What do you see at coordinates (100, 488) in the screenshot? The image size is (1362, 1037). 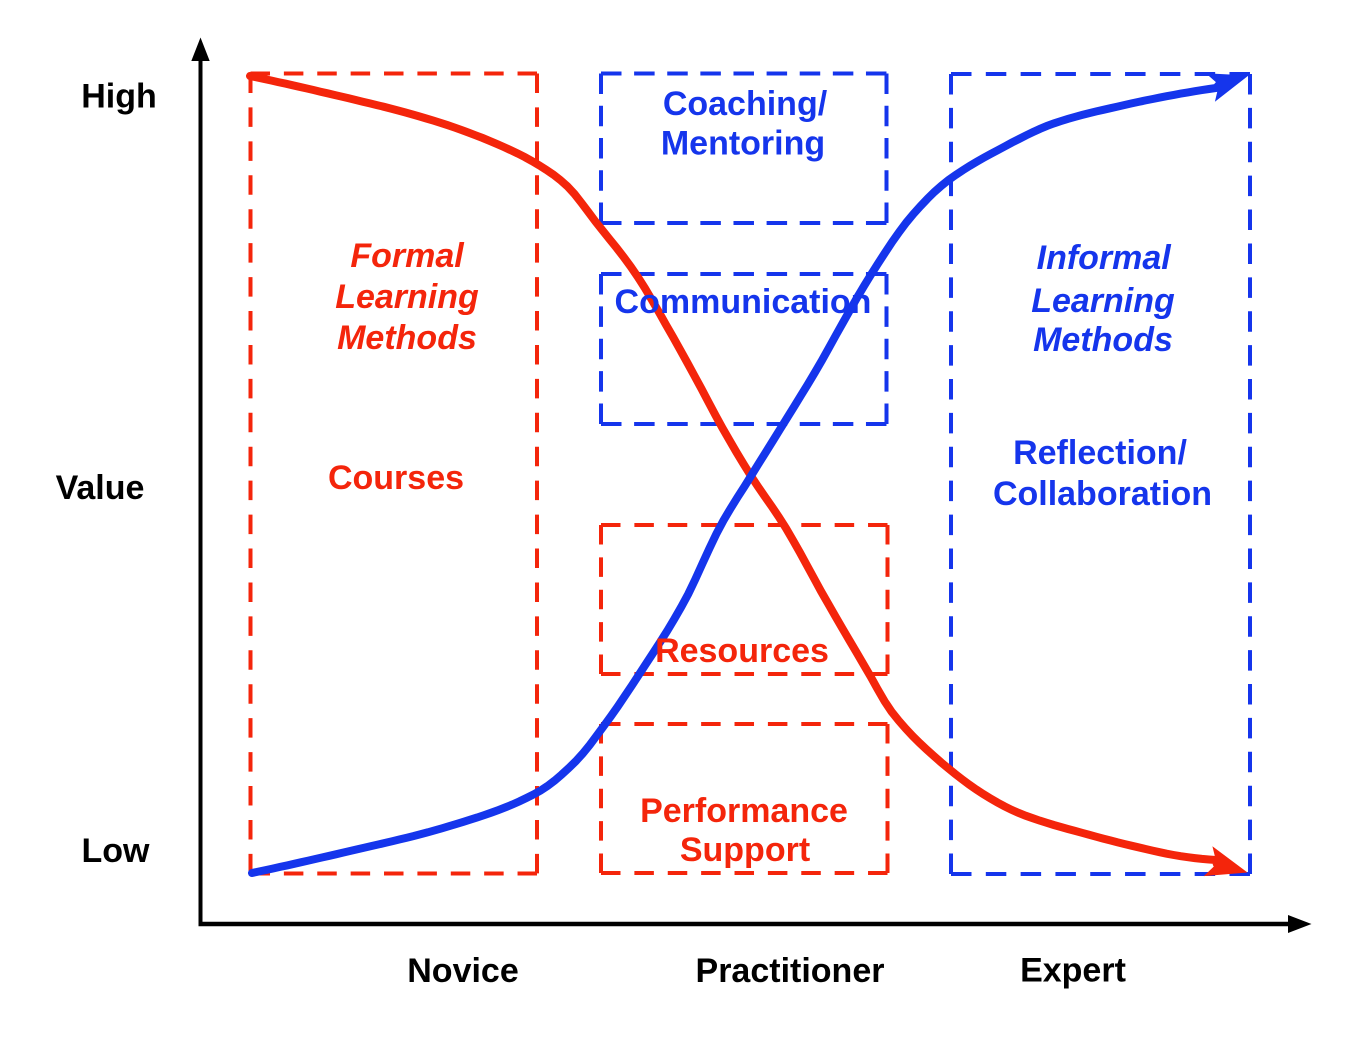 I see `svg-text: Value` at bounding box center [100, 488].